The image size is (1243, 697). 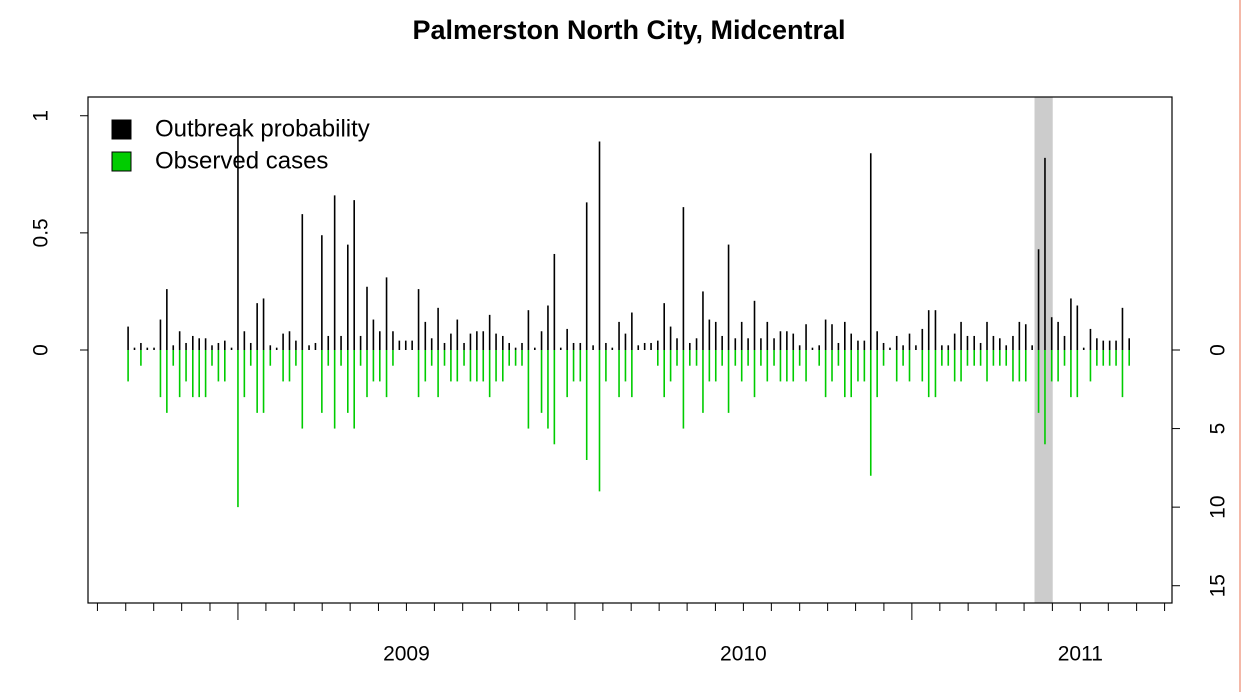 What do you see at coordinates (241, 160) in the screenshot?
I see `legend-label: Observed cases` at bounding box center [241, 160].